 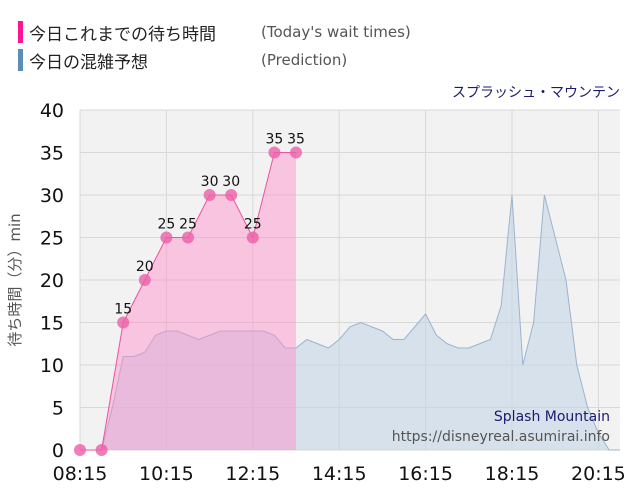 I want to click on y-tick-label: 25, so click(x=52, y=239).